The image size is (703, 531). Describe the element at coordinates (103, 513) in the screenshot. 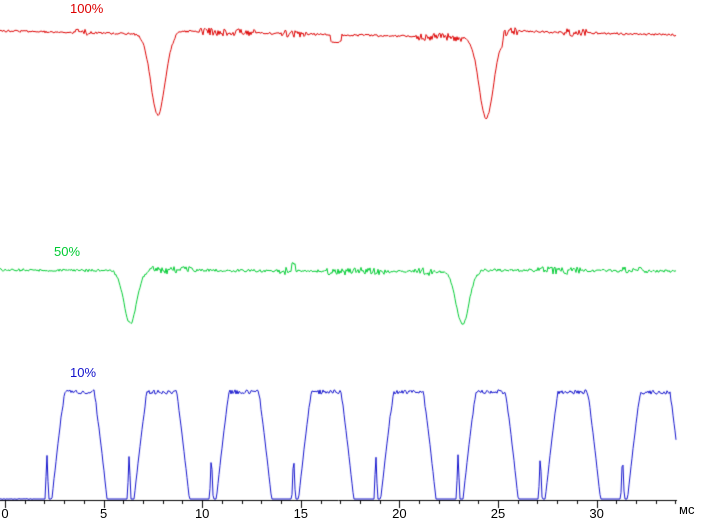

I see `x-tick-label: 5` at that location.